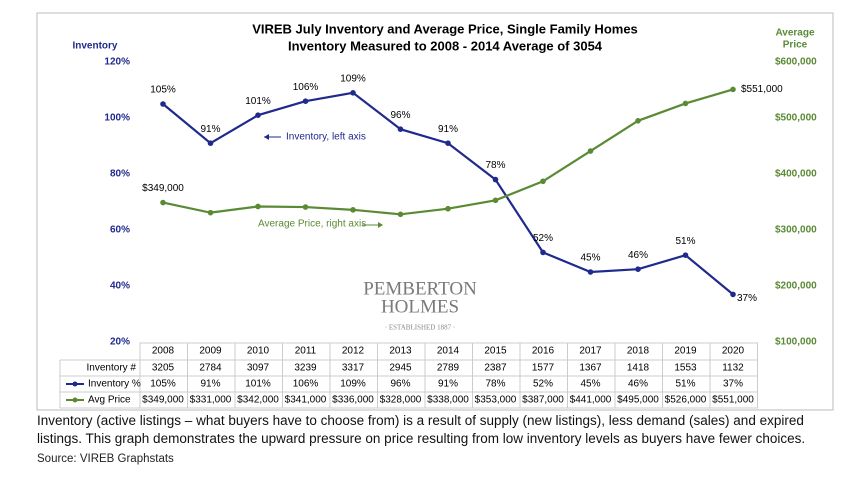  I want to click on logo: HOLMES, so click(420, 306).